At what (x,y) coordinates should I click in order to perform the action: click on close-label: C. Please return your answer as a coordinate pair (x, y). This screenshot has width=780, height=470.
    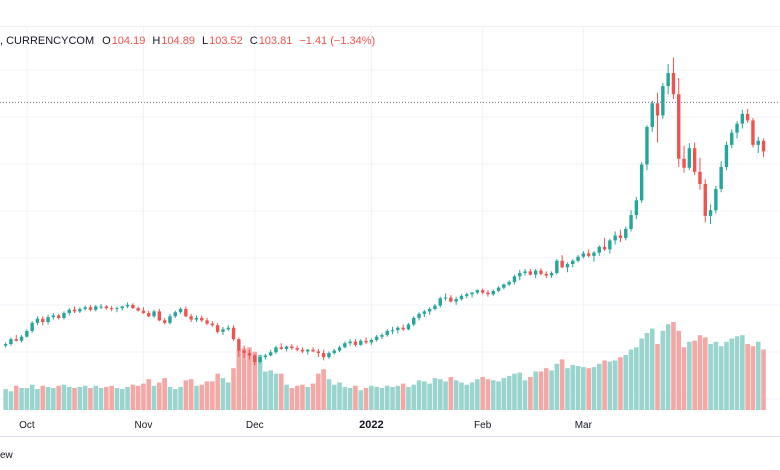
    Looking at the image, I should click on (253, 41).